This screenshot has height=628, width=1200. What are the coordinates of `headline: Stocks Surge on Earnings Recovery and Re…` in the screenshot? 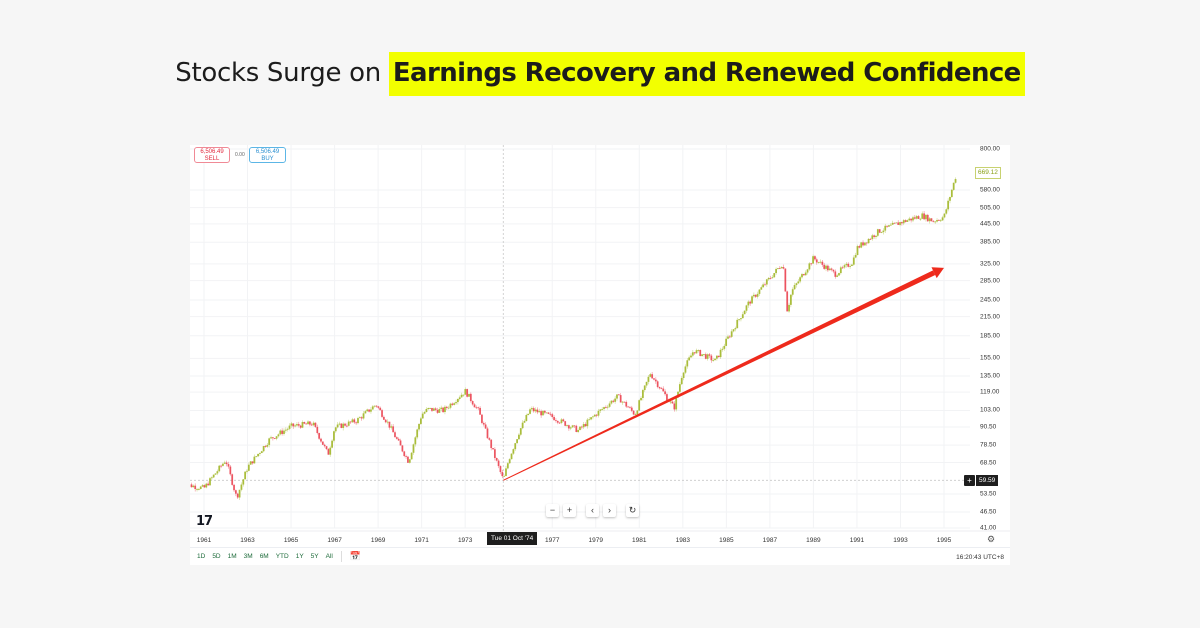 It's located at (600, 74).